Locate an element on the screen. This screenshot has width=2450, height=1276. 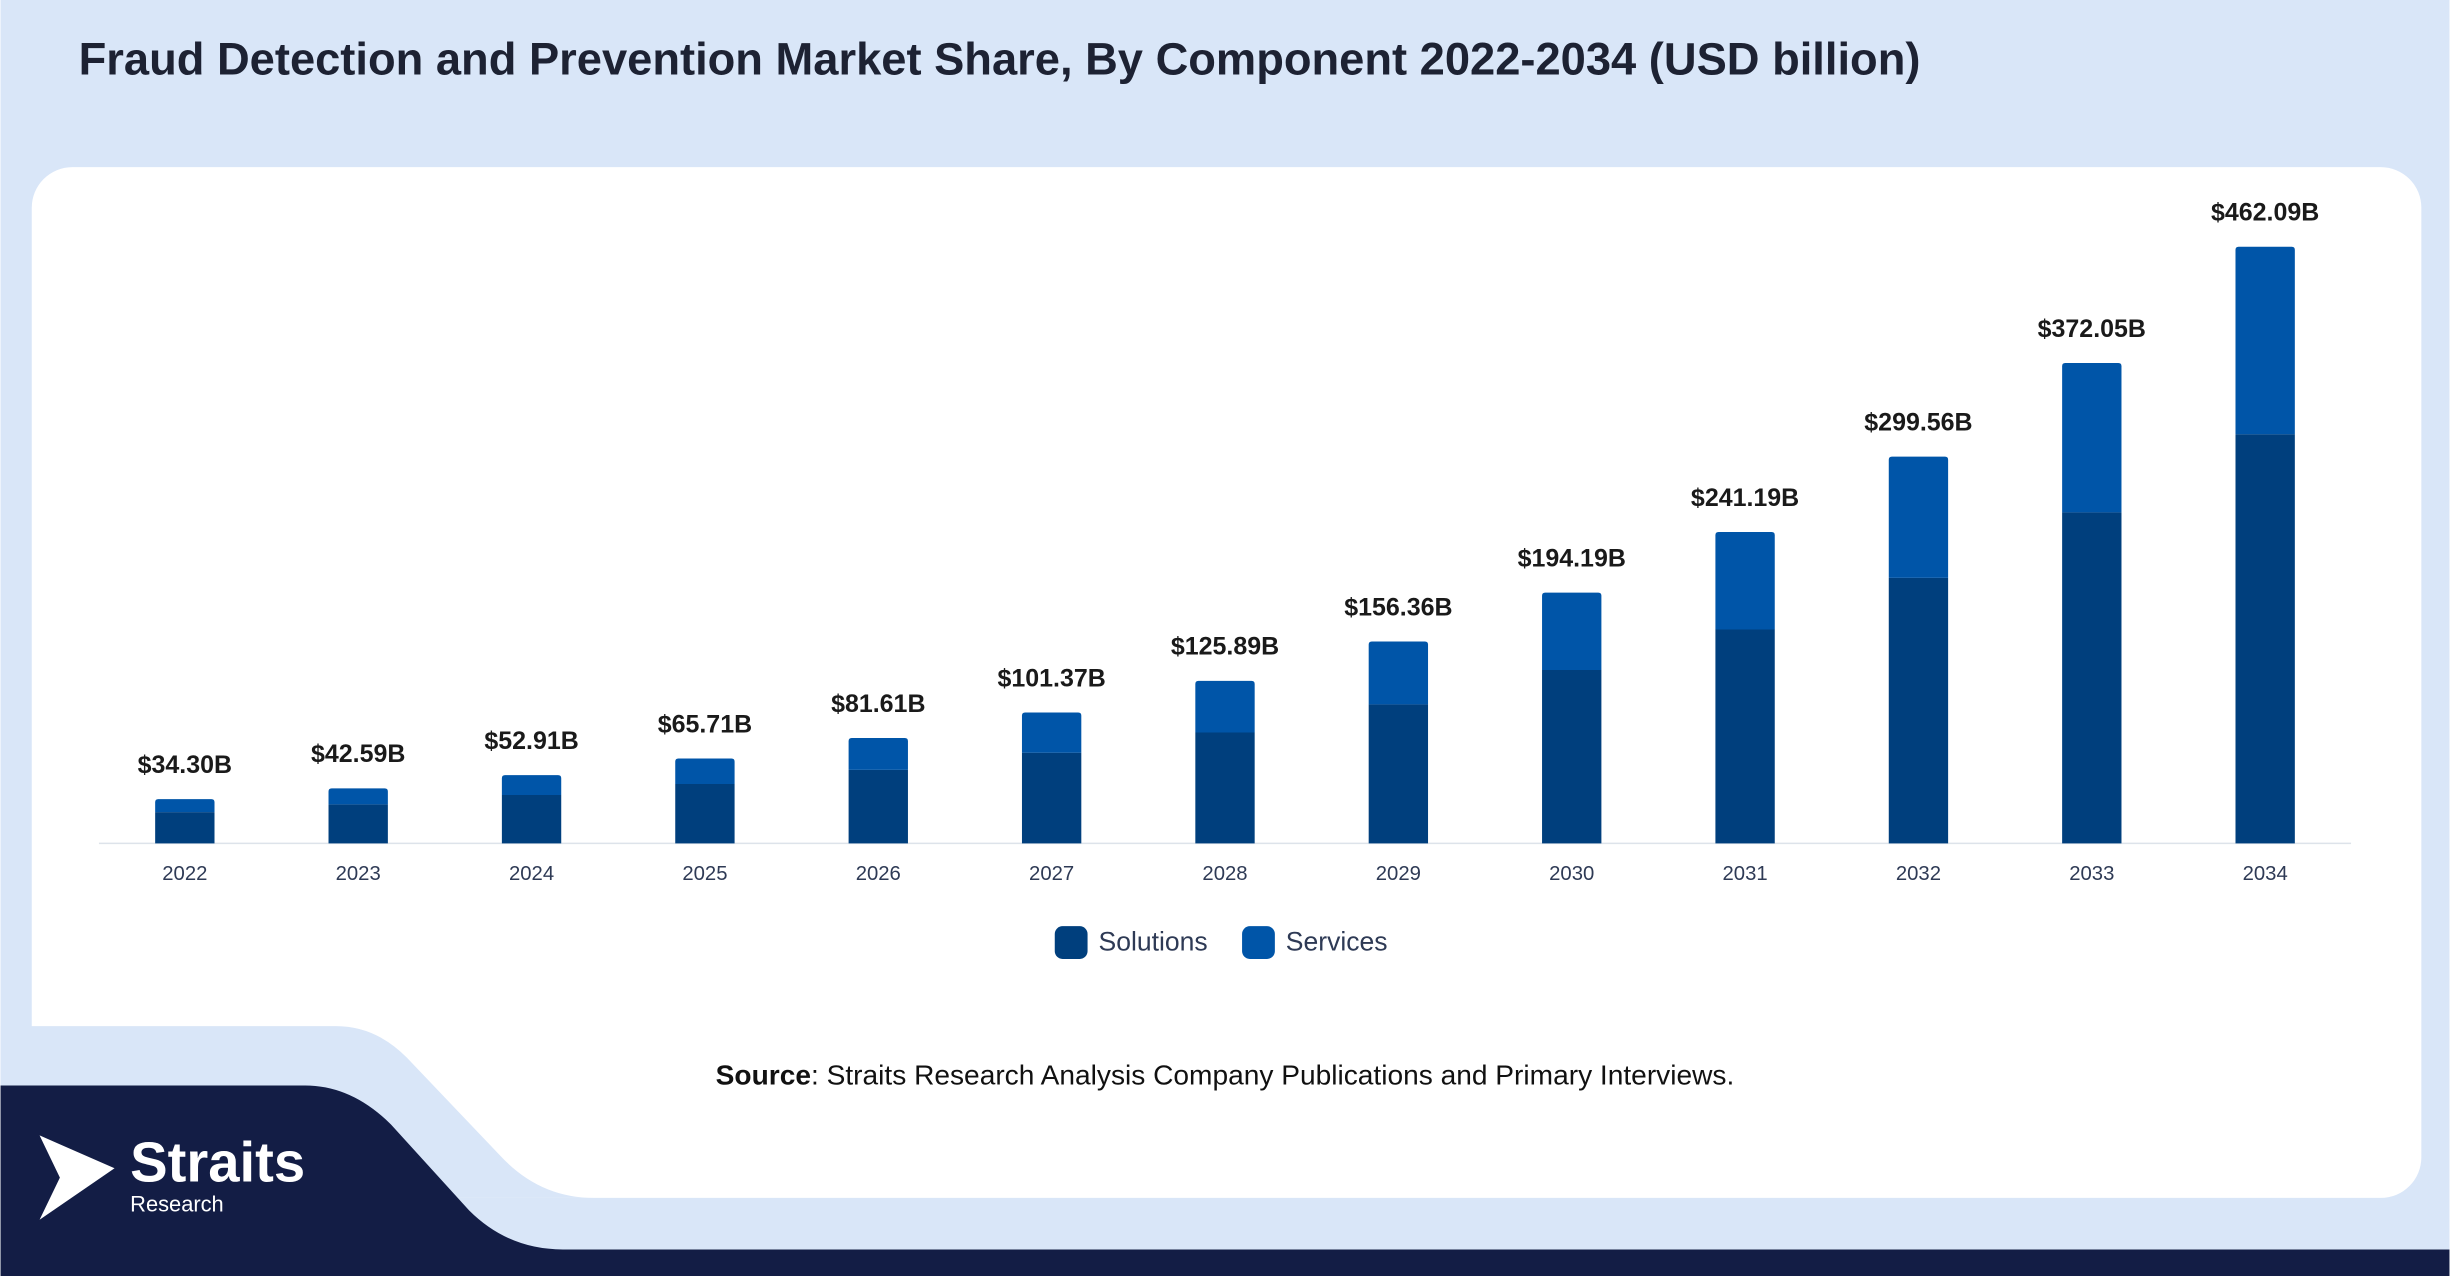
x-tick-label: 2032 is located at coordinates (1918, 874).